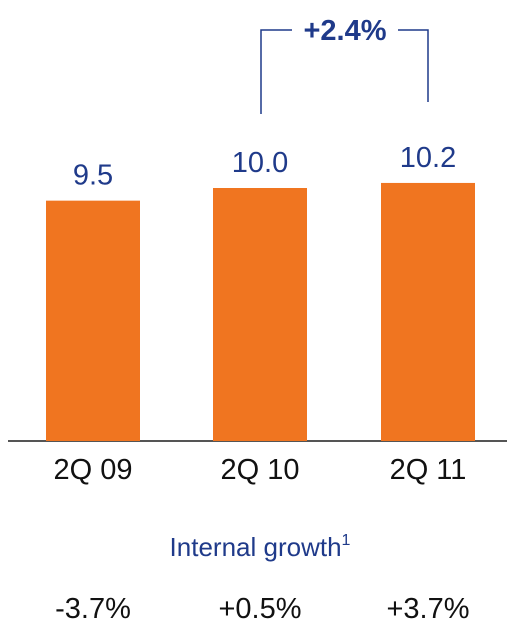 The image size is (507, 631). What do you see at coordinates (93, 320) in the screenshot?
I see `bar-2q09` at bounding box center [93, 320].